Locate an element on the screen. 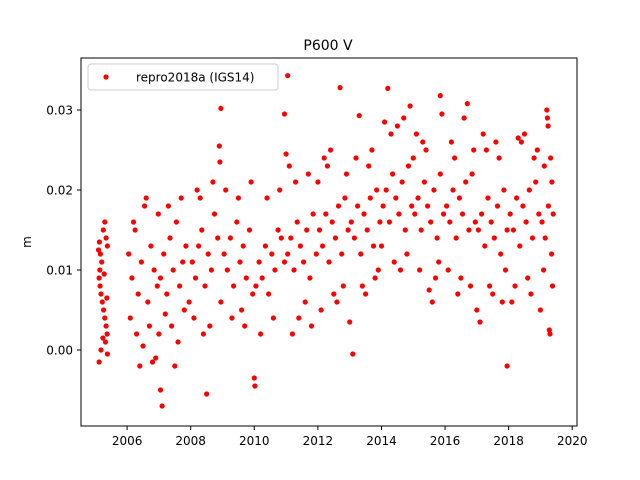  y-axis: 0.00 0.01 0.02 0.03 is located at coordinates (63, 231).